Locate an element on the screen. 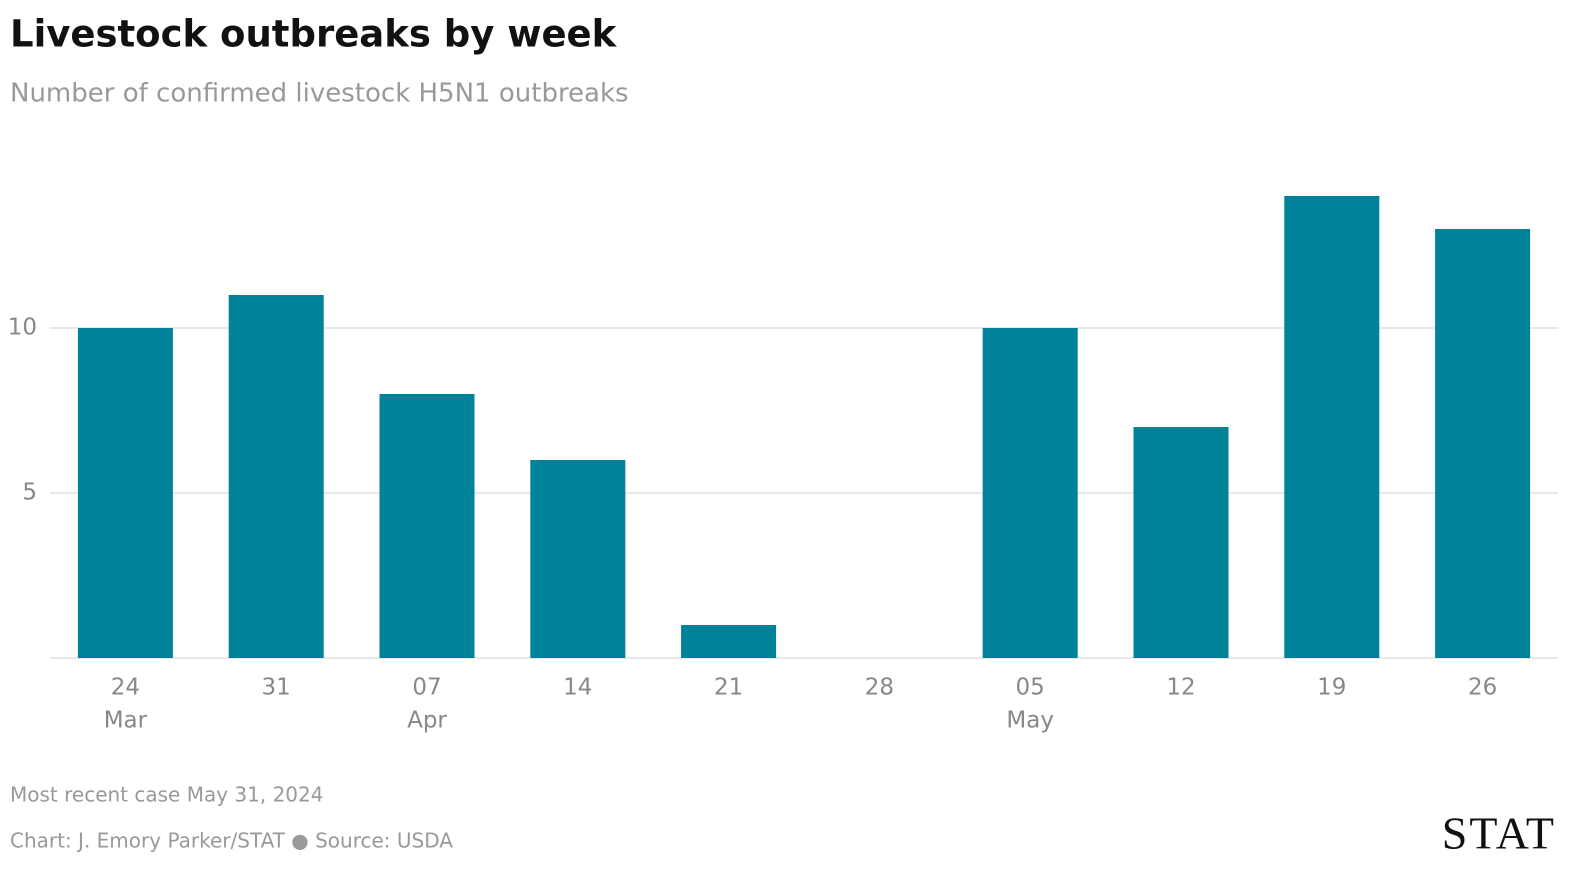 This screenshot has width=1580, height=880. chart-title: Livestock outbreaks by week is located at coordinates (314, 34).